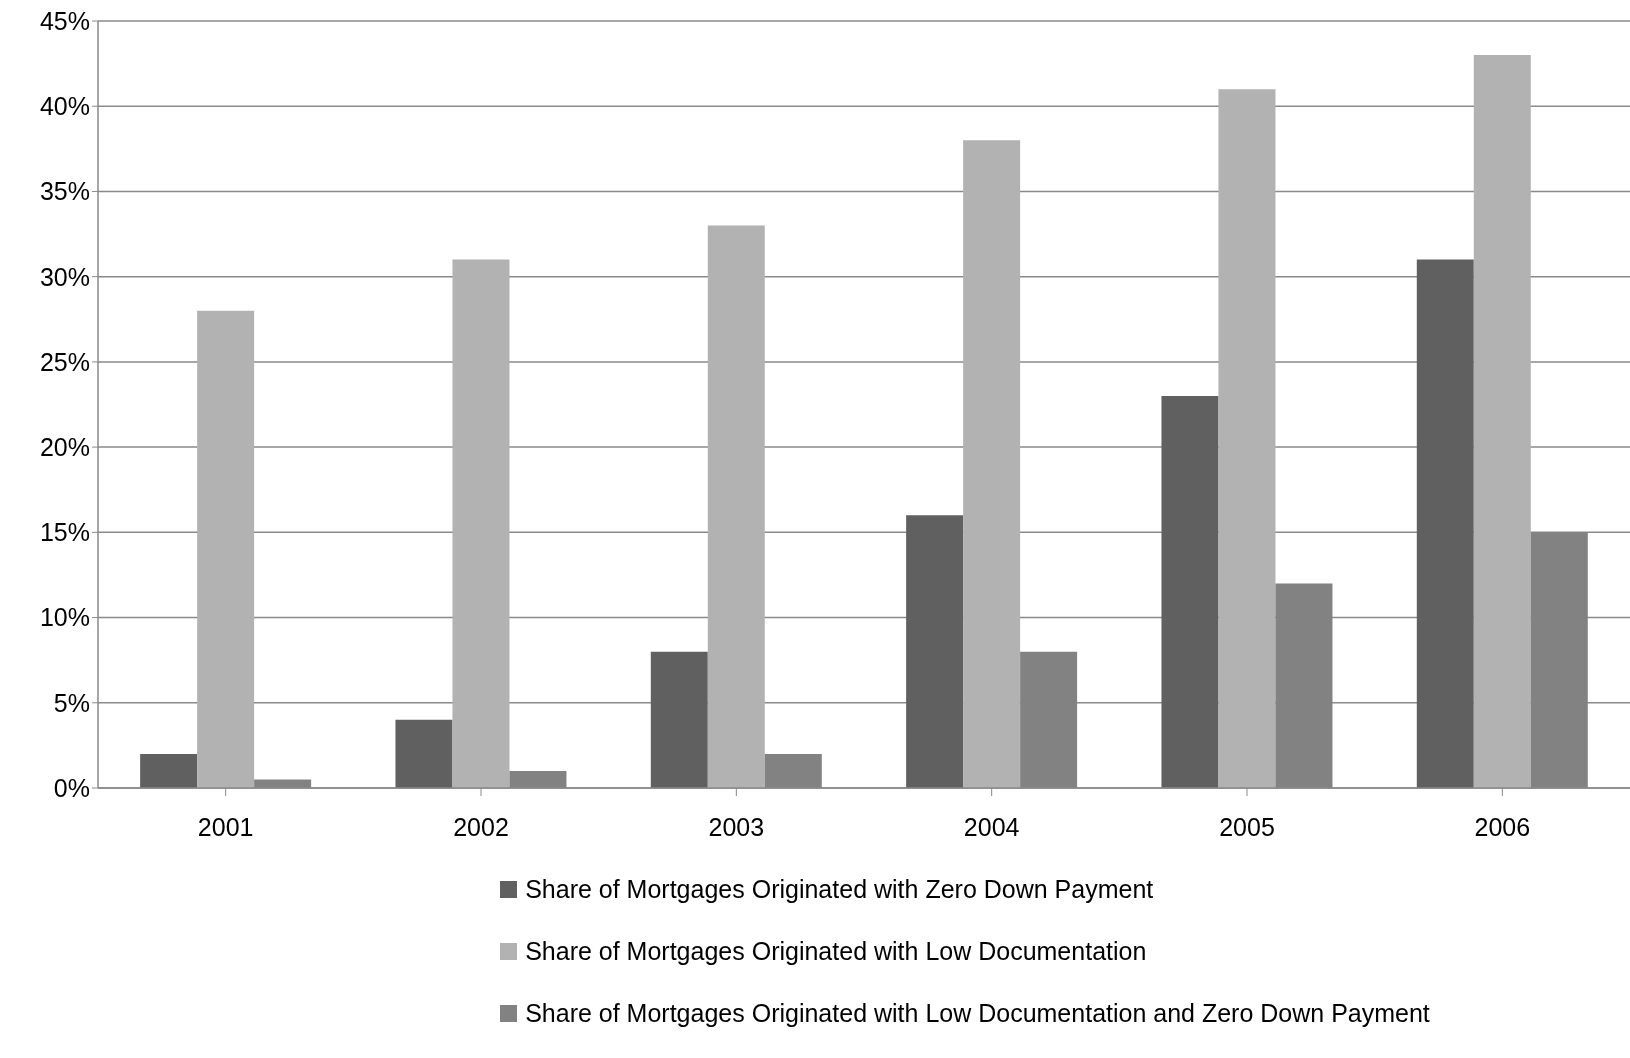 This screenshot has width=1630, height=1058. Describe the element at coordinates (71, 702) in the screenshot. I see `y-tick-label: 5%` at that location.